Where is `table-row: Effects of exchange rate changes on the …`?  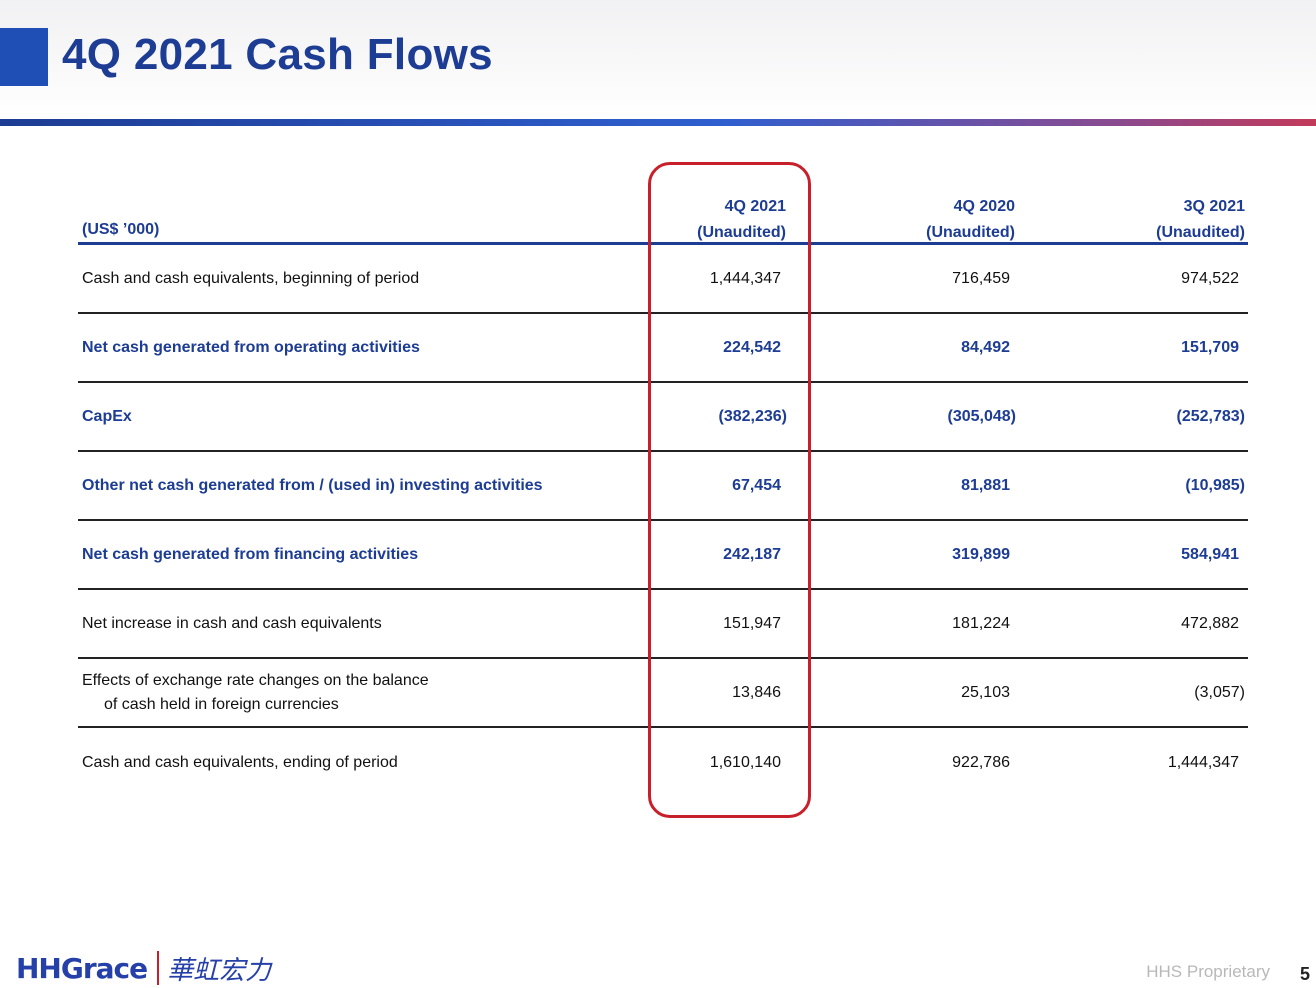
table-row: Effects of exchange rate changes on the … is located at coordinates (663, 693).